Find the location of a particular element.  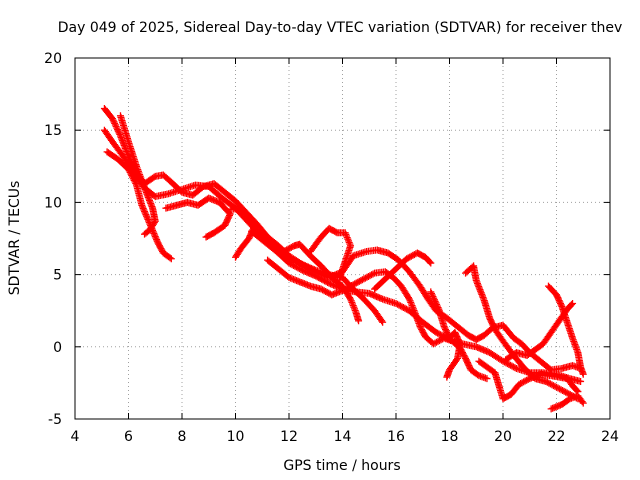

series-sat-d is located at coordinates (137, 175).